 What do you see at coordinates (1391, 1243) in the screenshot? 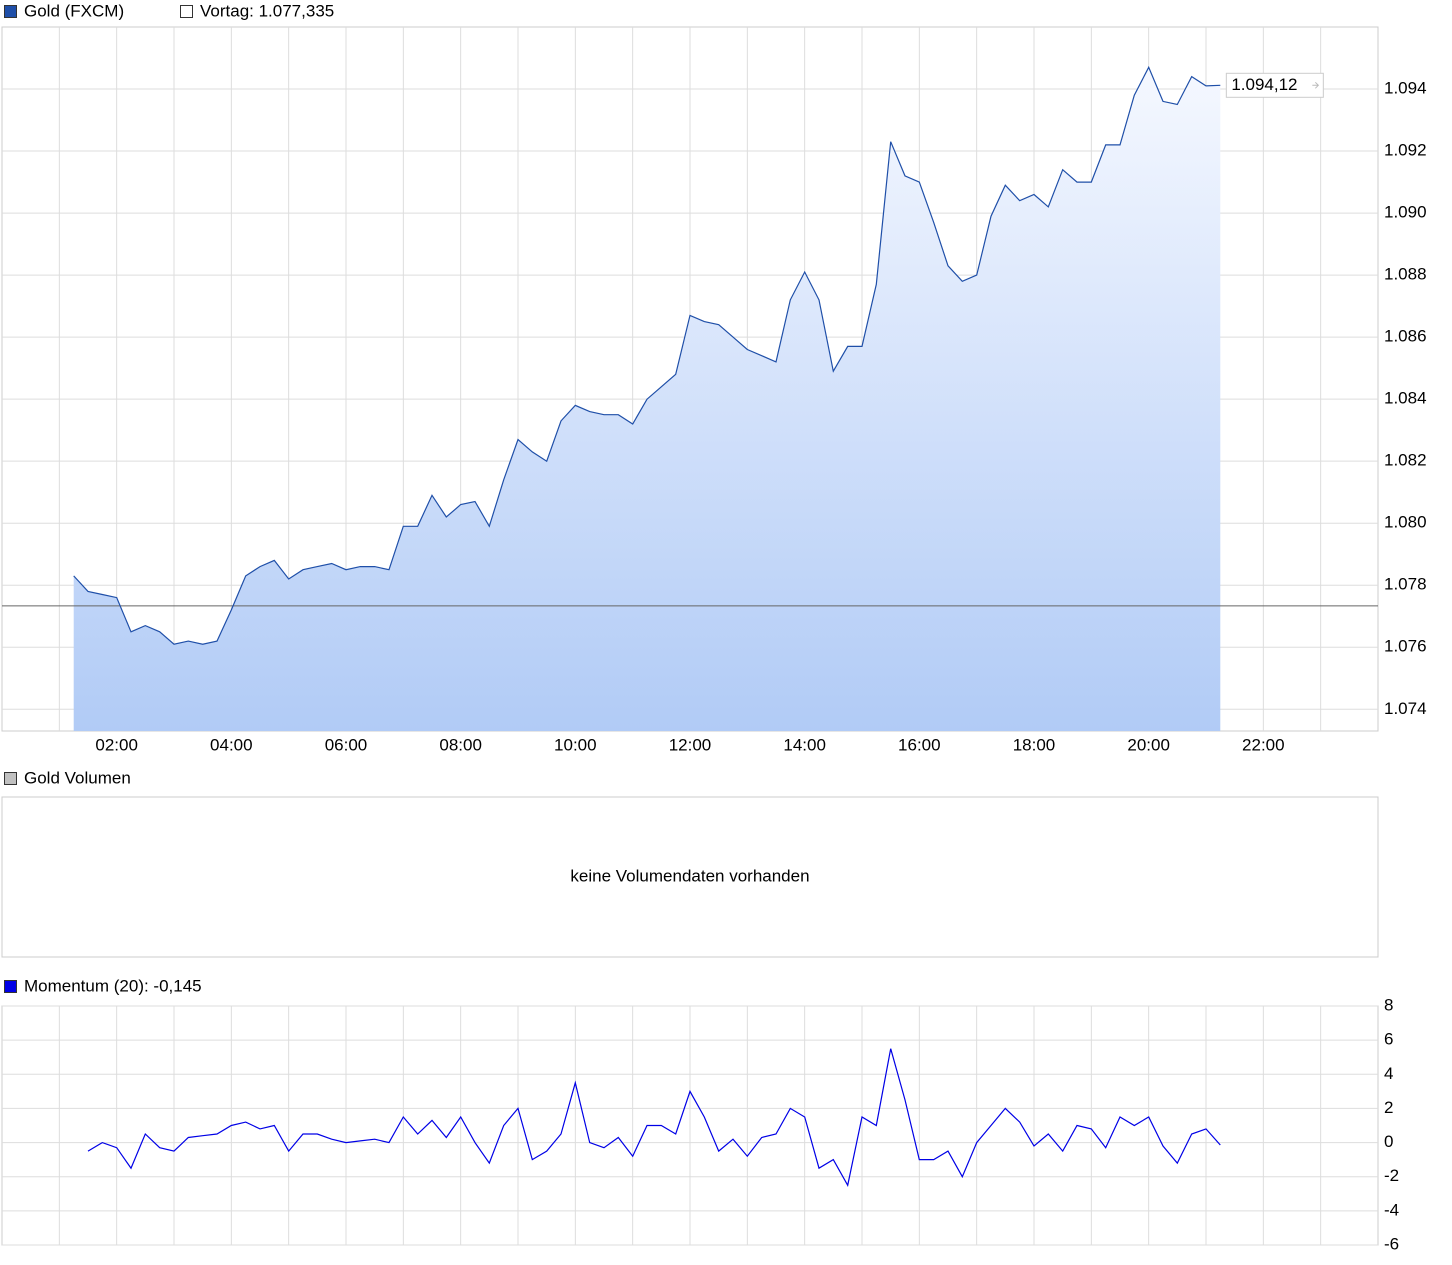
I see `y-tick-label: -6` at bounding box center [1391, 1243].